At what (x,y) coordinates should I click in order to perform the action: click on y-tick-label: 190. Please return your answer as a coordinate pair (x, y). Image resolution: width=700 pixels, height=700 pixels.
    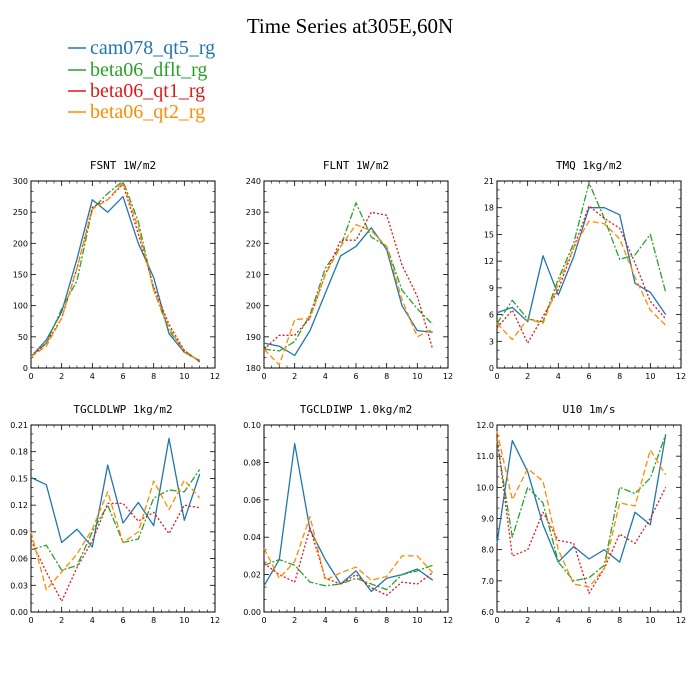
    Looking at the image, I should click on (253, 337).